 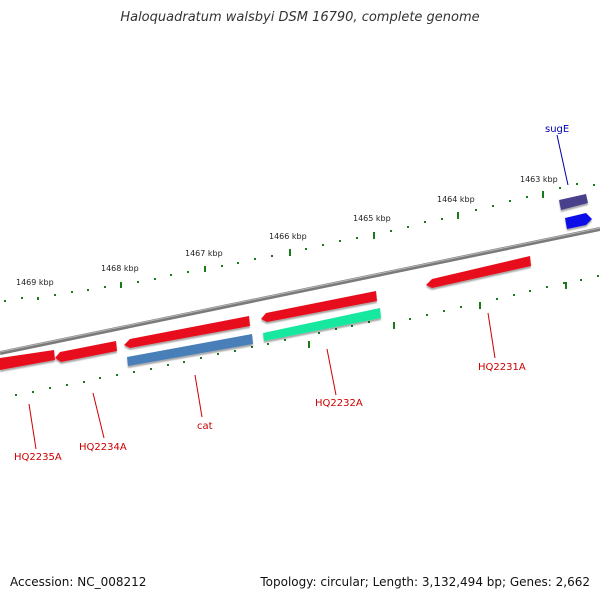 What do you see at coordinates (539, 179) in the screenshot?
I see `scale-label-1463: 1463 kbp` at bounding box center [539, 179].